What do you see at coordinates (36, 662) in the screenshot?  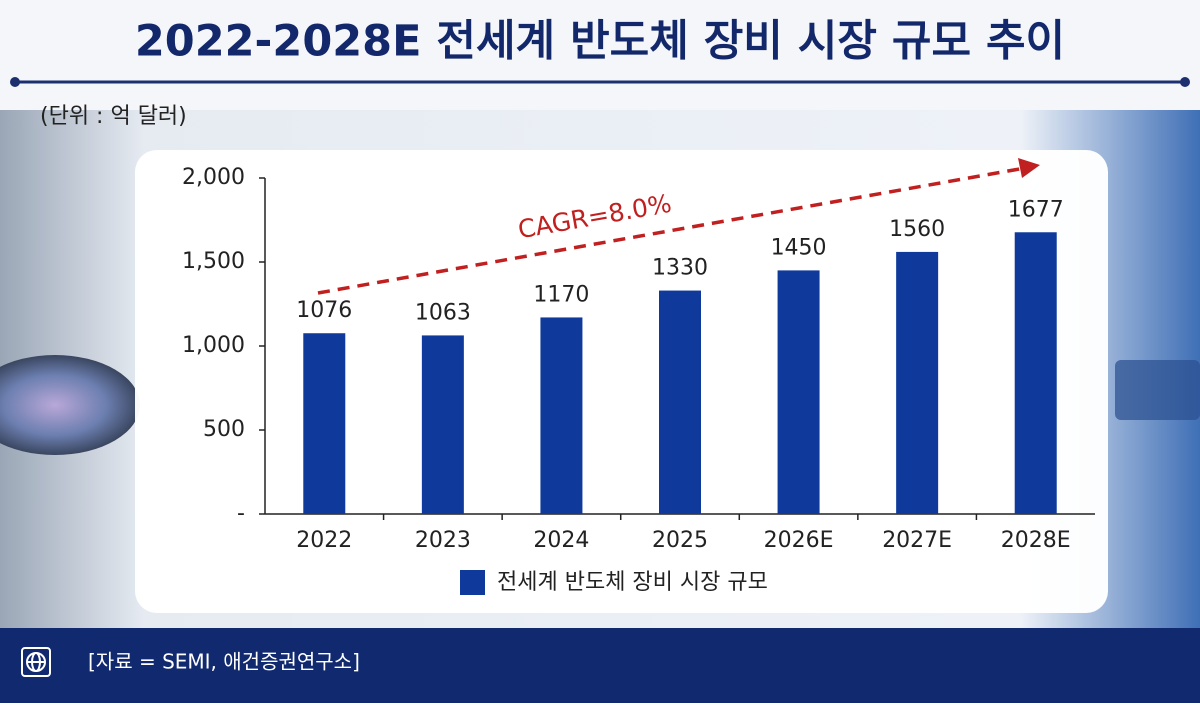 I see `globe-icon` at bounding box center [36, 662].